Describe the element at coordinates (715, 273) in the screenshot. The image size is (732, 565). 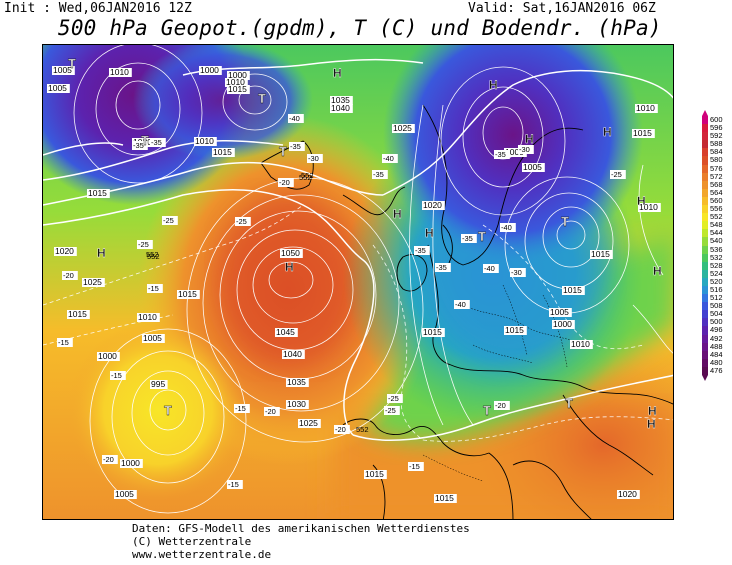
I see `legend-row: 524` at that location.